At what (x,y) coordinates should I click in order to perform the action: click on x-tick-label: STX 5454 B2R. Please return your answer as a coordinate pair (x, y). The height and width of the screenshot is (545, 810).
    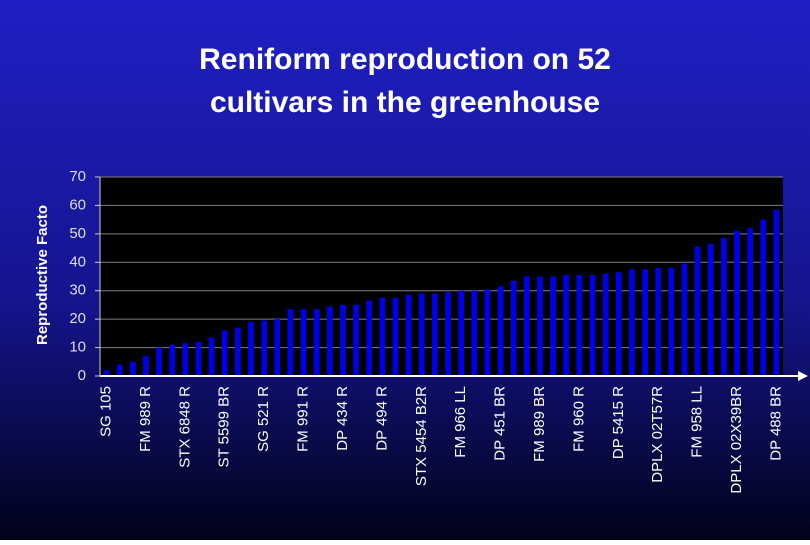
    Looking at the image, I should click on (421, 436).